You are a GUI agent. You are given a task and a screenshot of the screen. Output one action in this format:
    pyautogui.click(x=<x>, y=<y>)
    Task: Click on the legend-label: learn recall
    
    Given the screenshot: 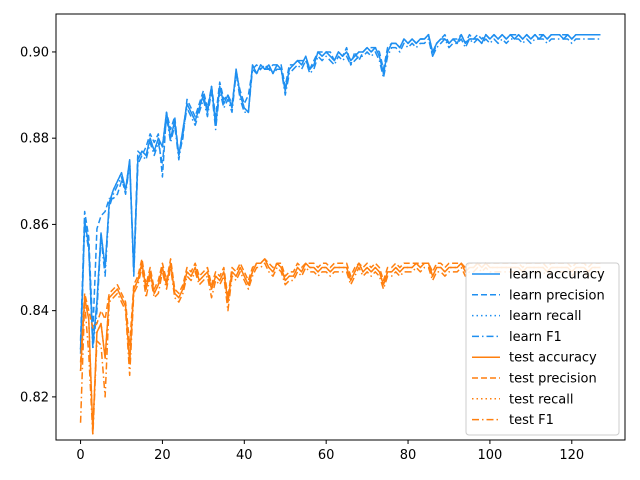 What is the action you would take?
    pyautogui.click(x=545, y=316)
    